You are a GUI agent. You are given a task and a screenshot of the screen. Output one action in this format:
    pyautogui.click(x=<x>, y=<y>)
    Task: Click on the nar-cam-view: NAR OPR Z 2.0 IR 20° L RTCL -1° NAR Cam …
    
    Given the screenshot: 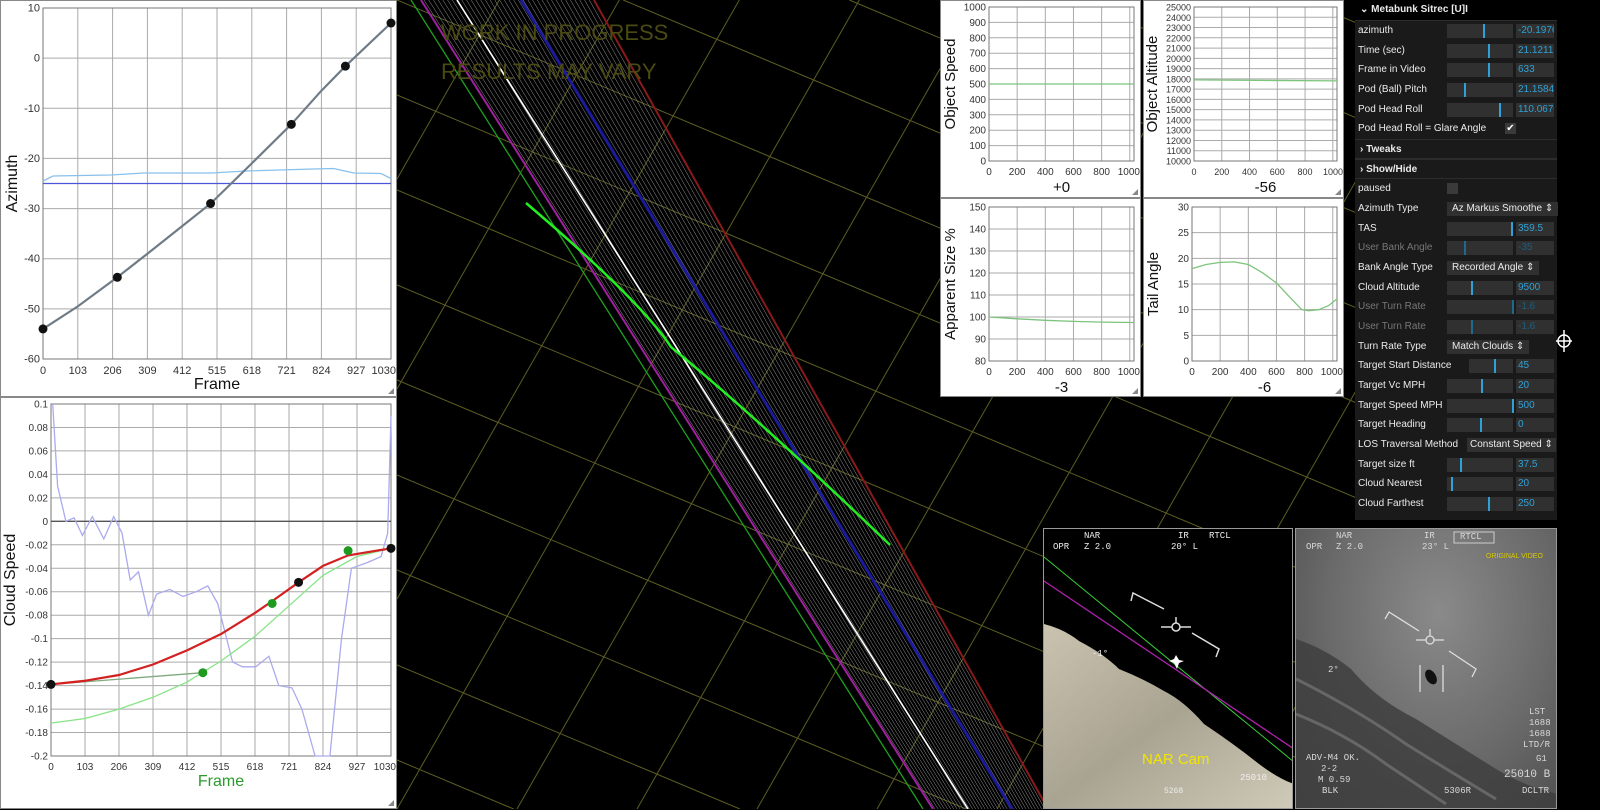 What is the action you would take?
    pyautogui.click(x=1168, y=668)
    